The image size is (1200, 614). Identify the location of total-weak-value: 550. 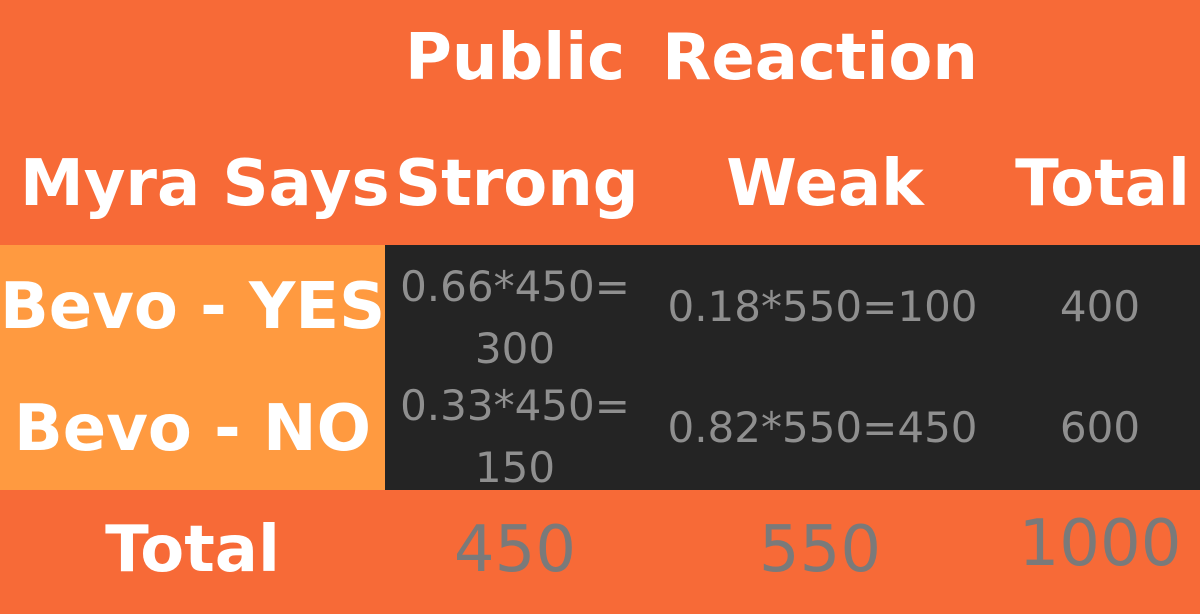
(820, 550).